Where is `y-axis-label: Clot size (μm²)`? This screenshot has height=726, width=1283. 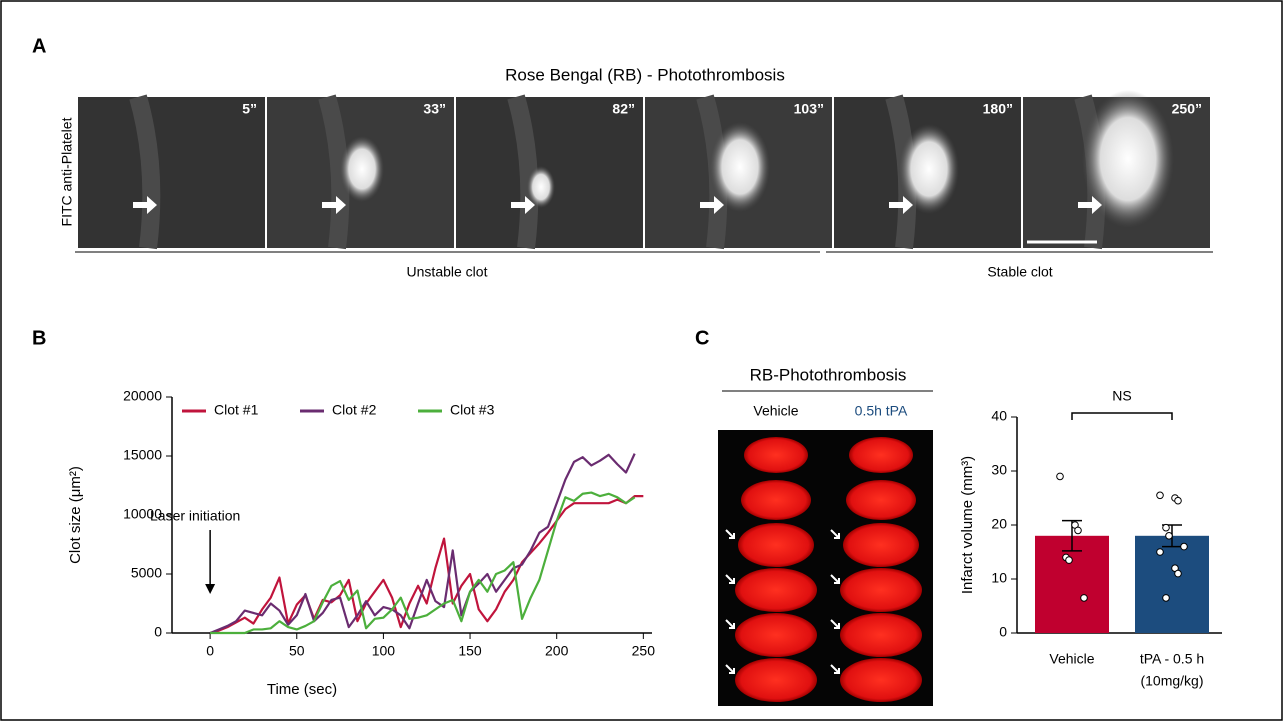
y-axis-label: Clot size (μm²) is located at coordinates (75, 515).